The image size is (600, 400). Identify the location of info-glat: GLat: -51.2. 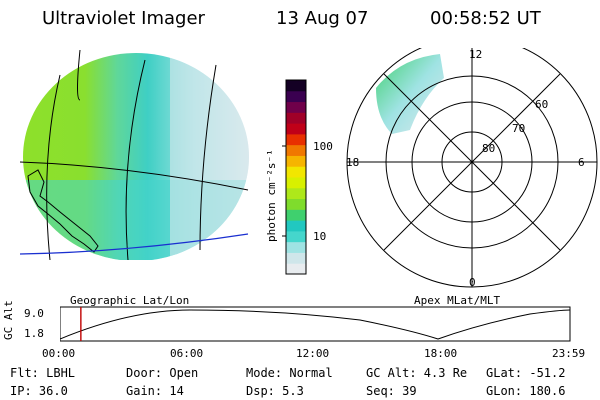
(526, 373).